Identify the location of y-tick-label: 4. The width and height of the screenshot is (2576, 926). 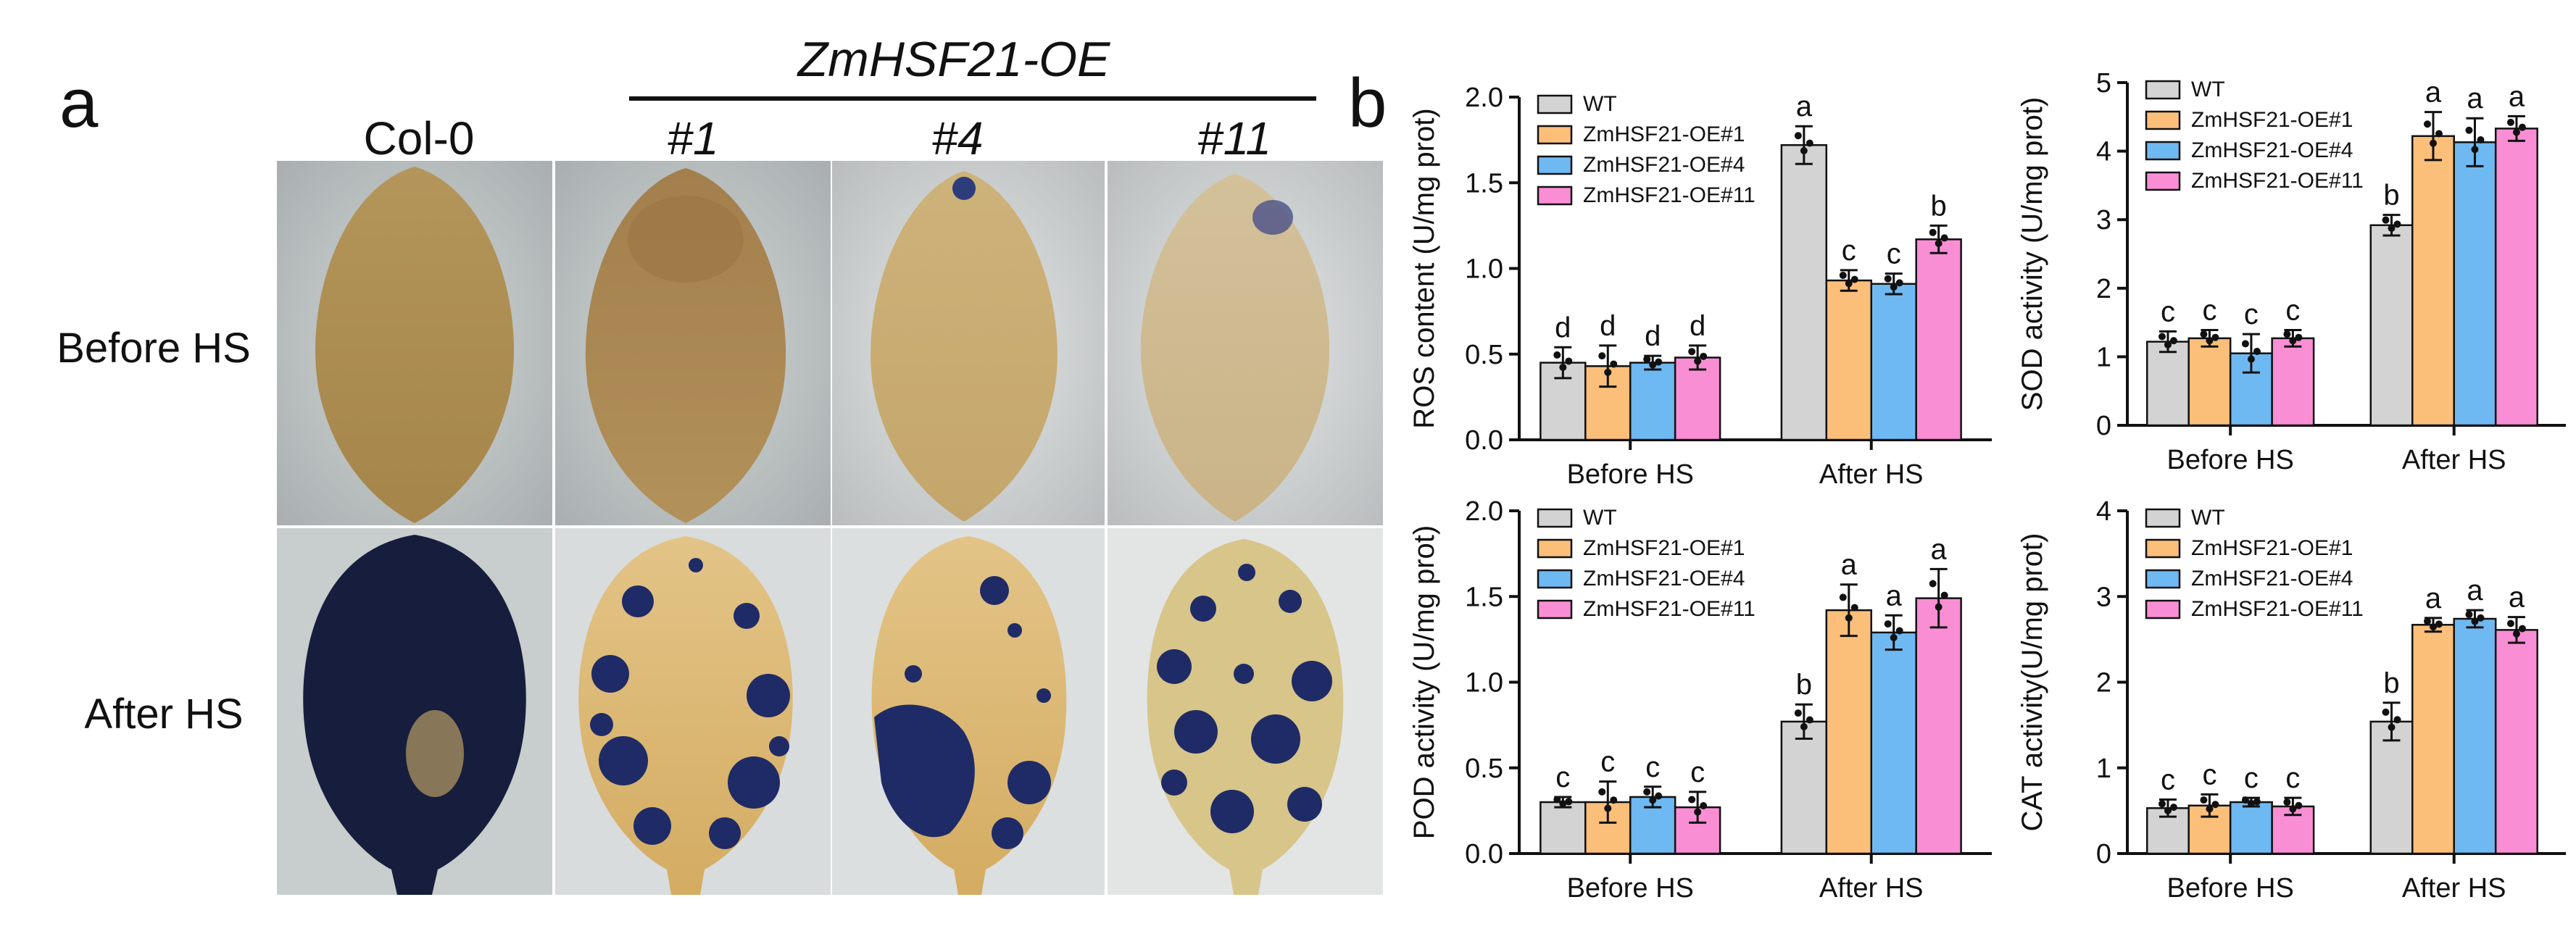
(2103, 511).